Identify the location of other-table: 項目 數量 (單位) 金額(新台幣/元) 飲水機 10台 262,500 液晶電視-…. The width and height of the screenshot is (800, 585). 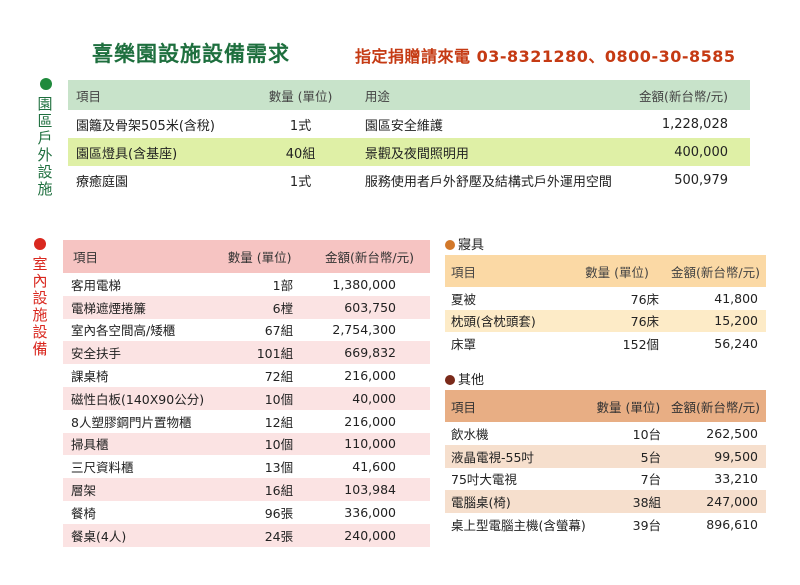
(605, 463).